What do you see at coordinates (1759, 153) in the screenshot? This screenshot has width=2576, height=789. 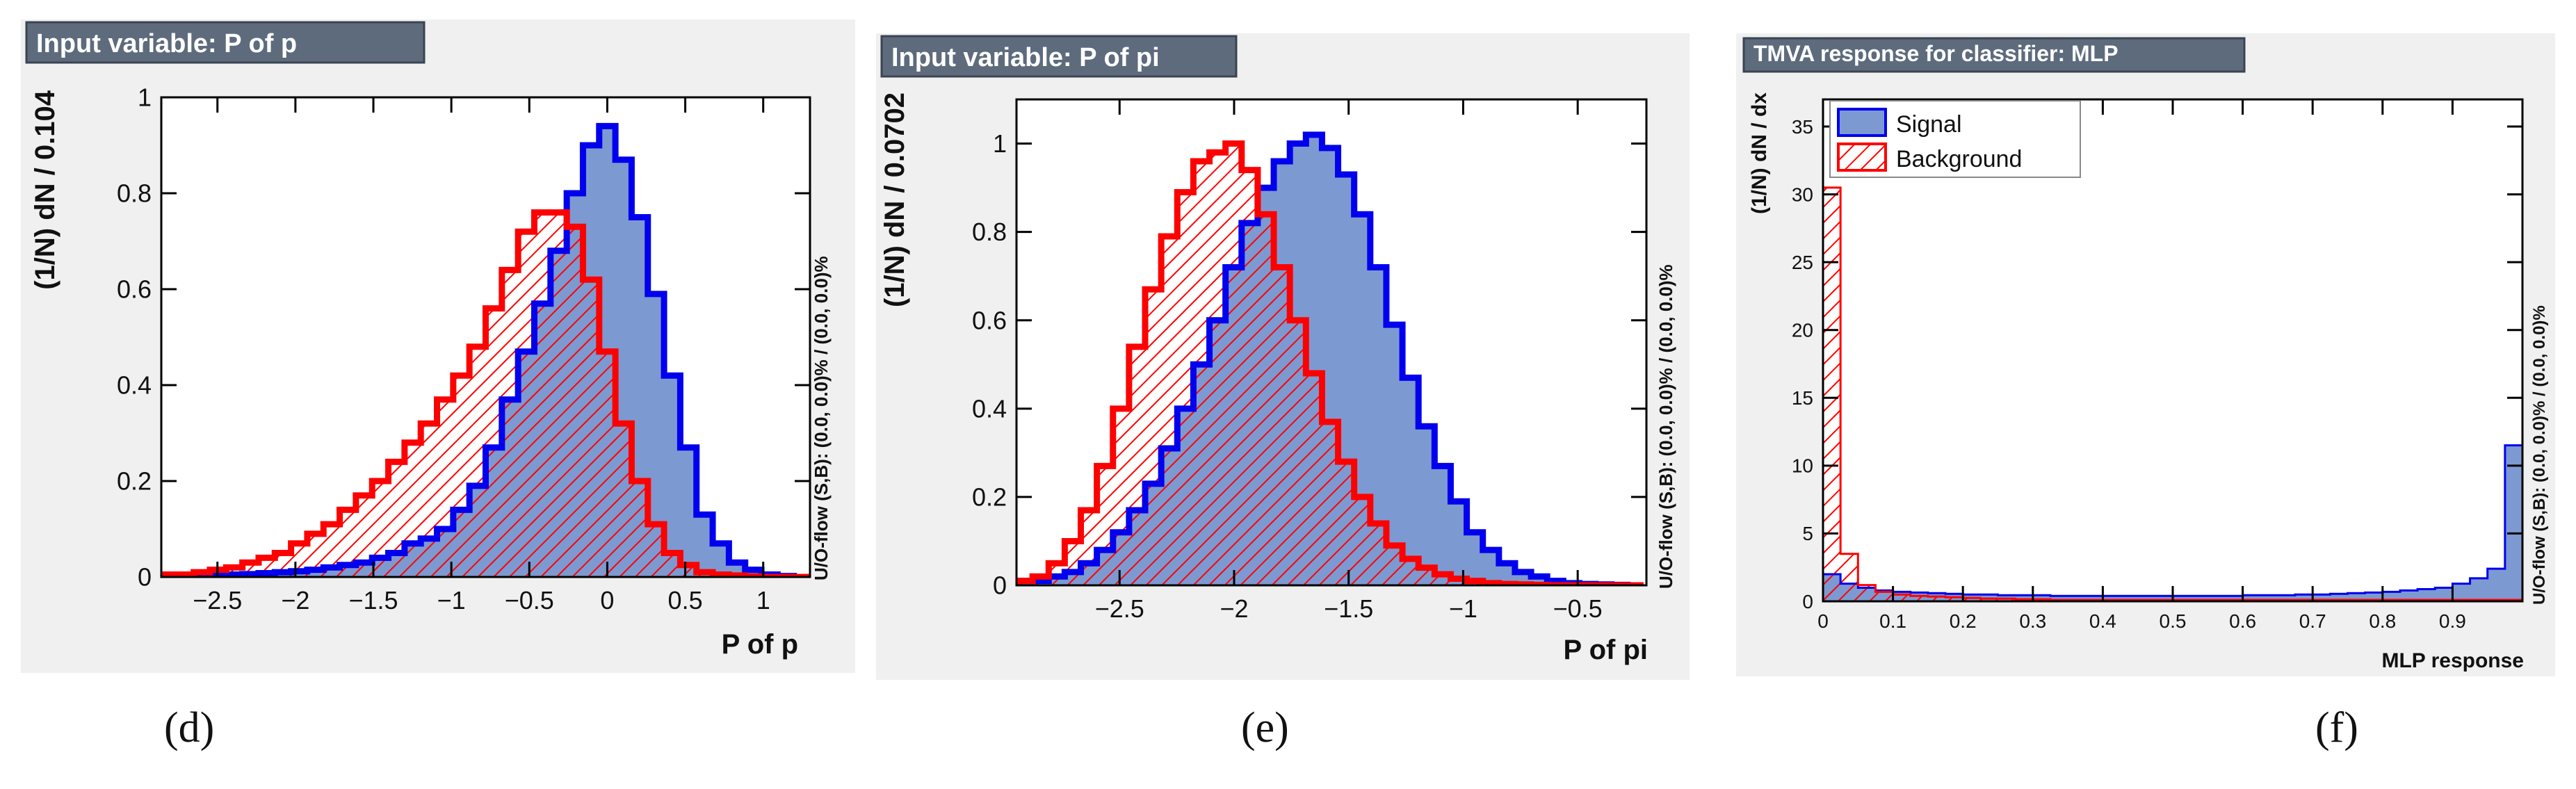 I see `ylabel-f: (1/N) dN / dx` at bounding box center [1759, 153].